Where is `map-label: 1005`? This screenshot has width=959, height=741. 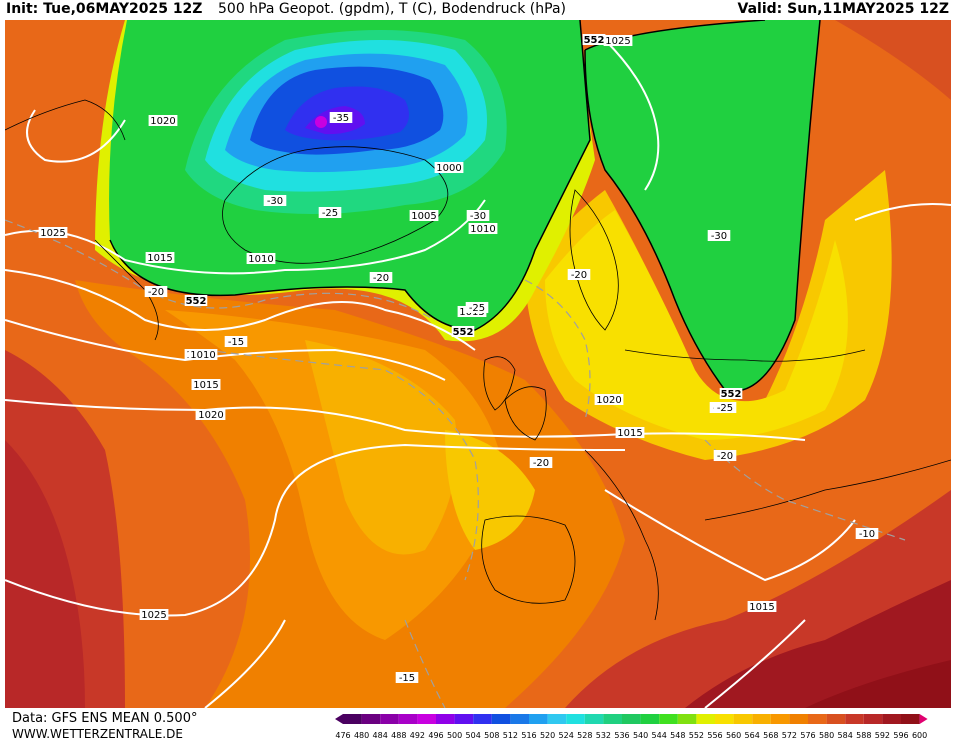
map-label: 1005 is located at coordinates (424, 216).